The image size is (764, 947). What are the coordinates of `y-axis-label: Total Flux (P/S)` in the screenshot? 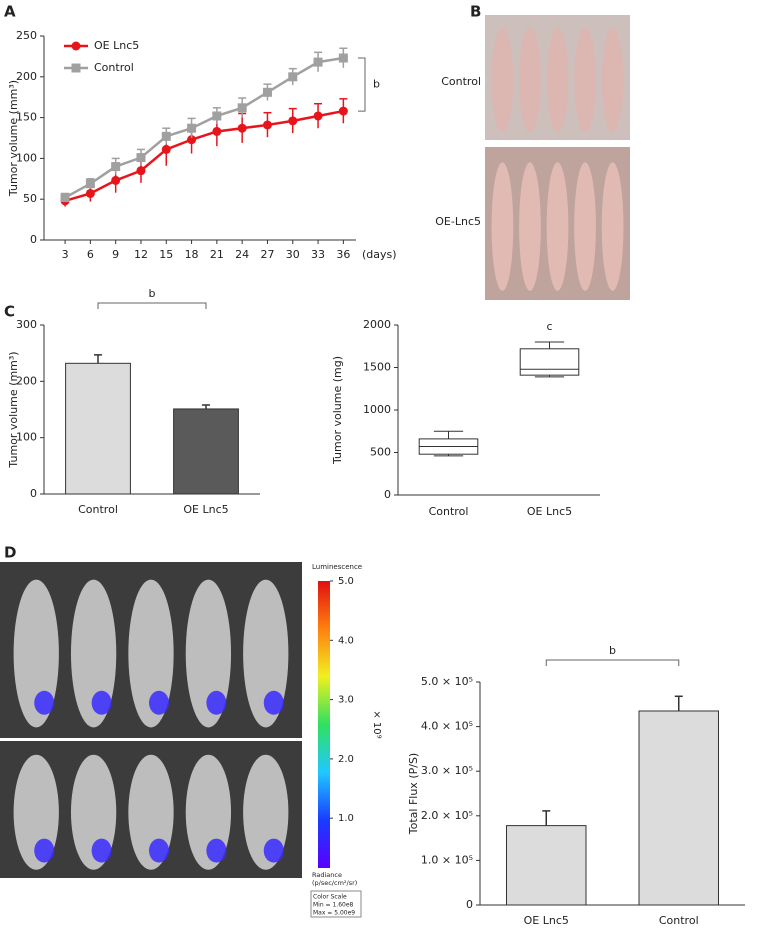 It's located at (413, 794).